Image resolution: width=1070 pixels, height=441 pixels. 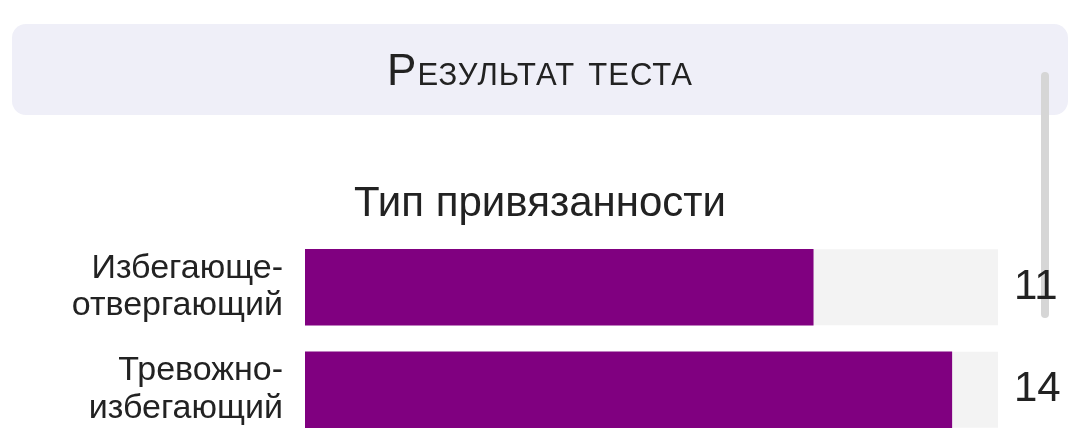 I want to click on chart-title: Результат теста, so click(x=540, y=69).